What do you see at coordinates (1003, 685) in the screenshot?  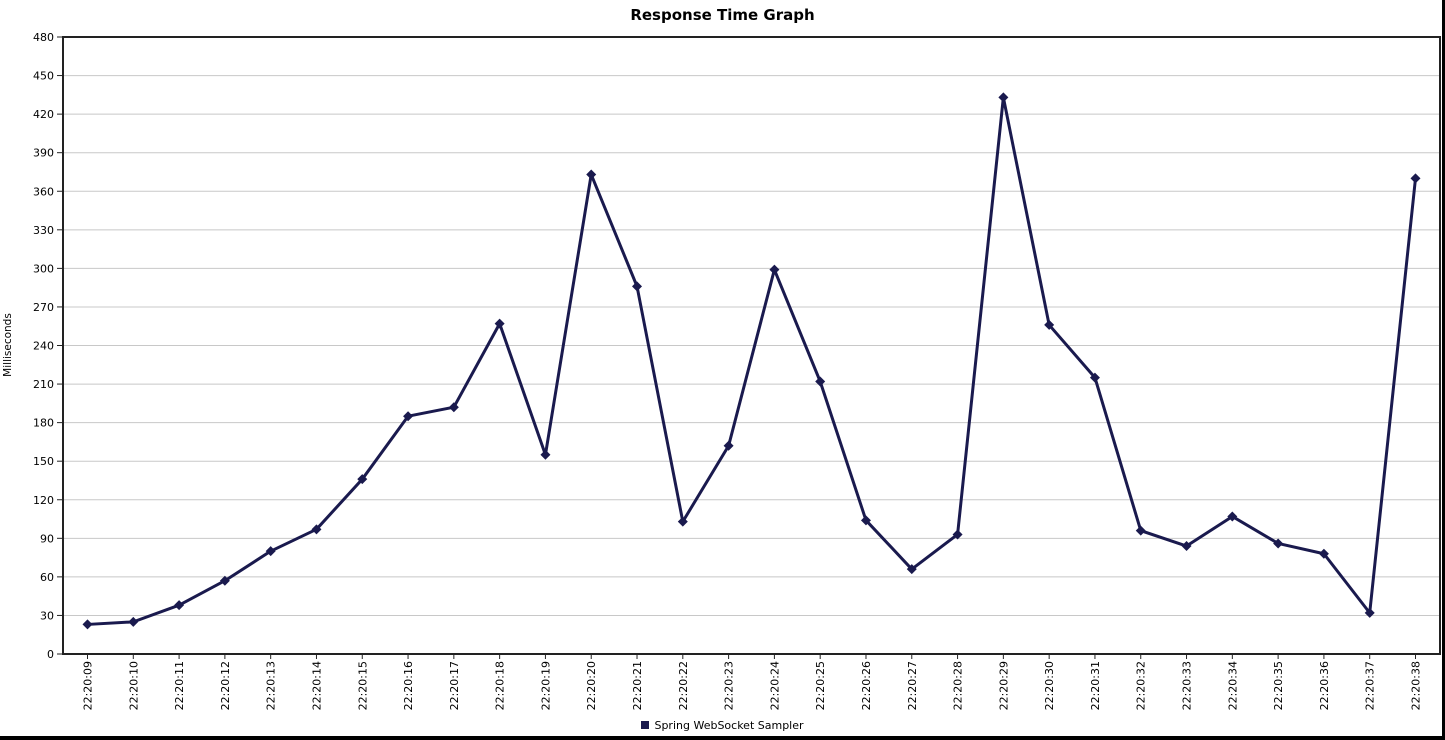 I see `x-tick-label: 22:20:29` at bounding box center [1003, 685].